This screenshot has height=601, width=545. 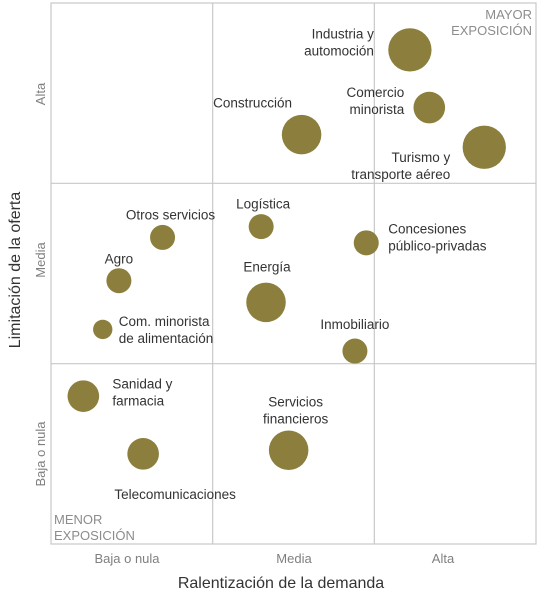 What do you see at coordinates (429, 107) in the screenshot?
I see `bubble-comercio-minorista` at bounding box center [429, 107].